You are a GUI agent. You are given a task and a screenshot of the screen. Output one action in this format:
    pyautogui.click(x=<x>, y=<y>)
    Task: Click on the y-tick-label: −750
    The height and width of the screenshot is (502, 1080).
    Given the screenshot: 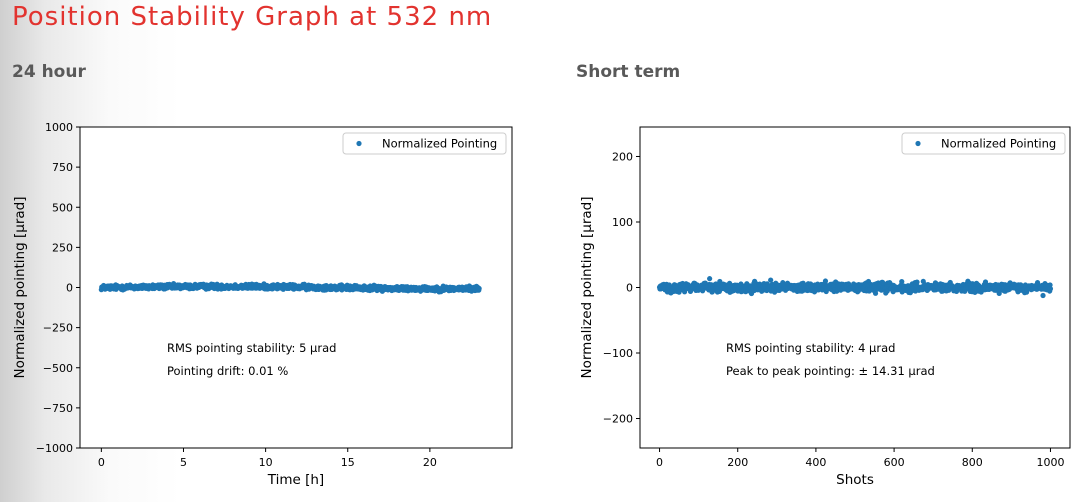 What is the action you would take?
    pyautogui.click(x=58, y=408)
    